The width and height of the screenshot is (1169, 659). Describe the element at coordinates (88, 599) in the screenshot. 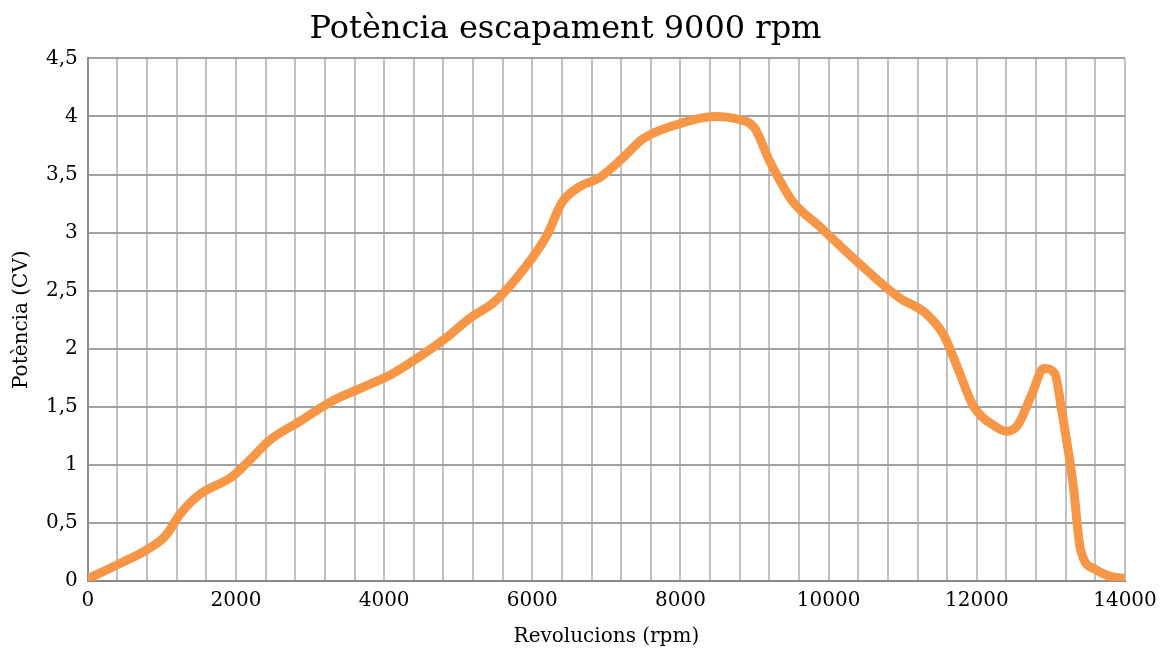

I see `x-tick-label: 0` at that location.